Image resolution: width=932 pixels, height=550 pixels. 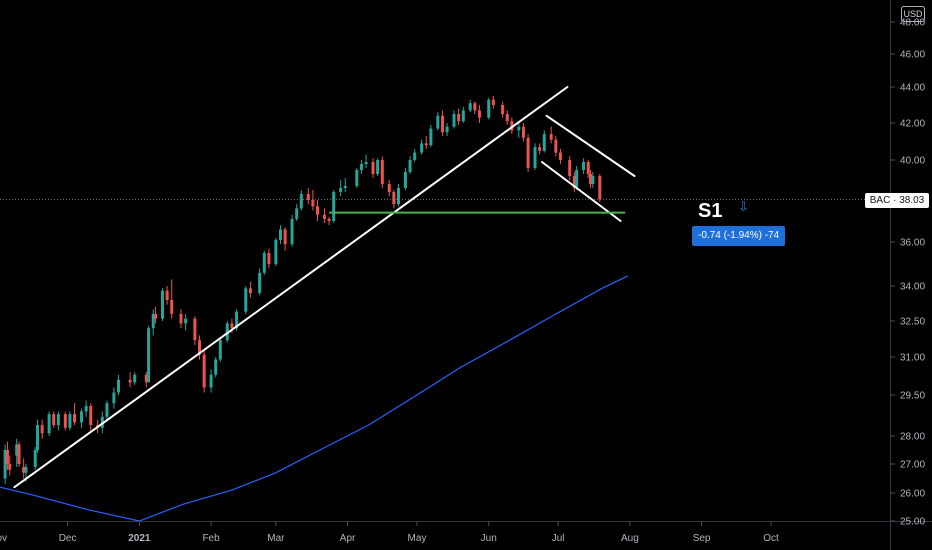 I want to click on time-tick-label: Dec, so click(x=68, y=538).